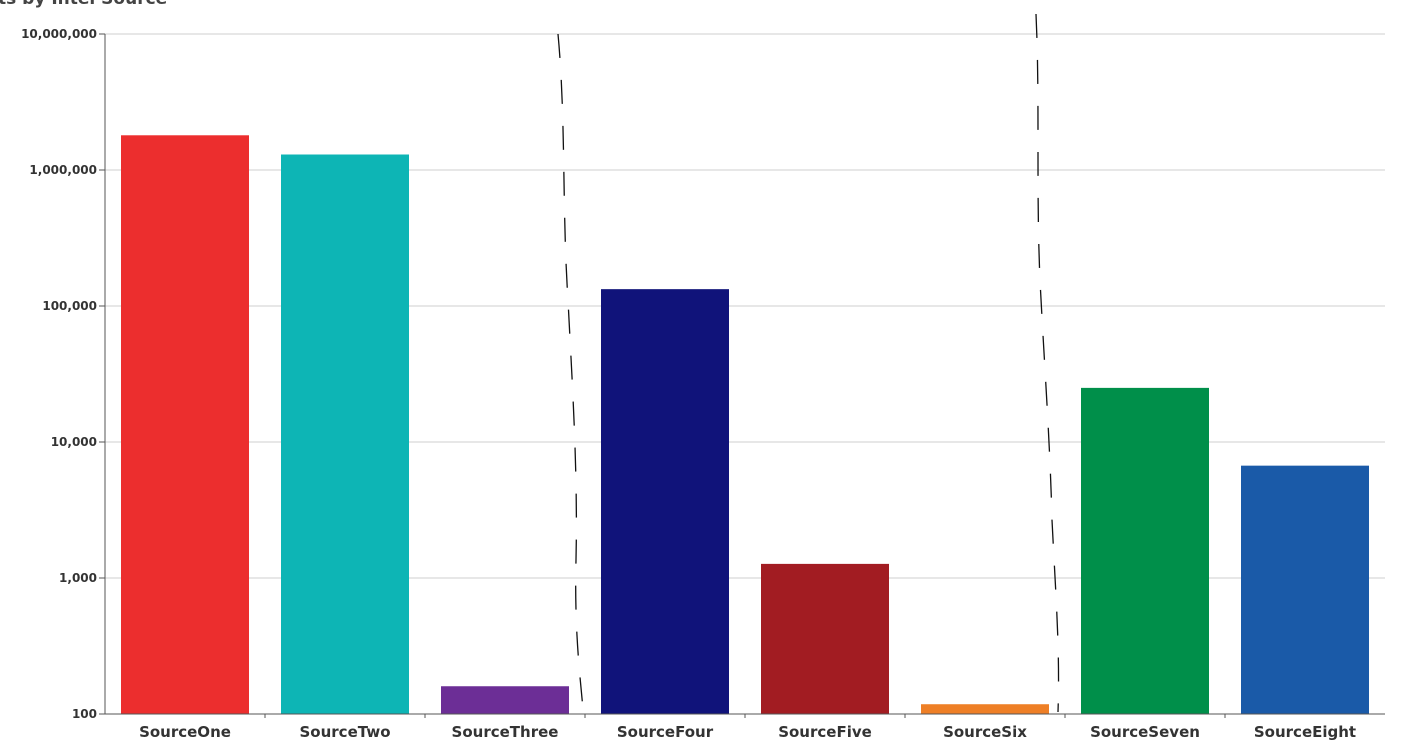 The height and width of the screenshot is (754, 1403). What do you see at coordinates (985, 709) in the screenshot?
I see `bar-sourcesix` at bounding box center [985, 709].